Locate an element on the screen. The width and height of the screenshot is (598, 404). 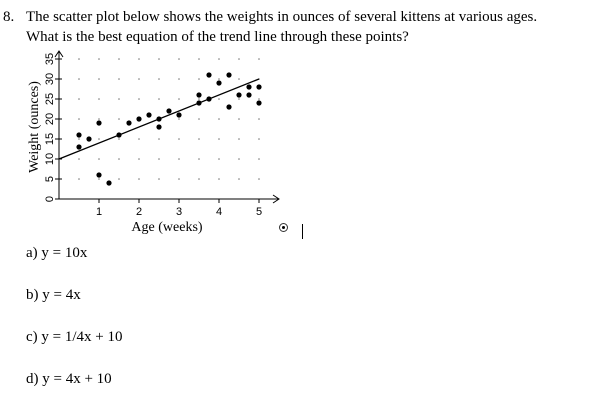
text-cursor-icon is located at coordinates (302, 231).